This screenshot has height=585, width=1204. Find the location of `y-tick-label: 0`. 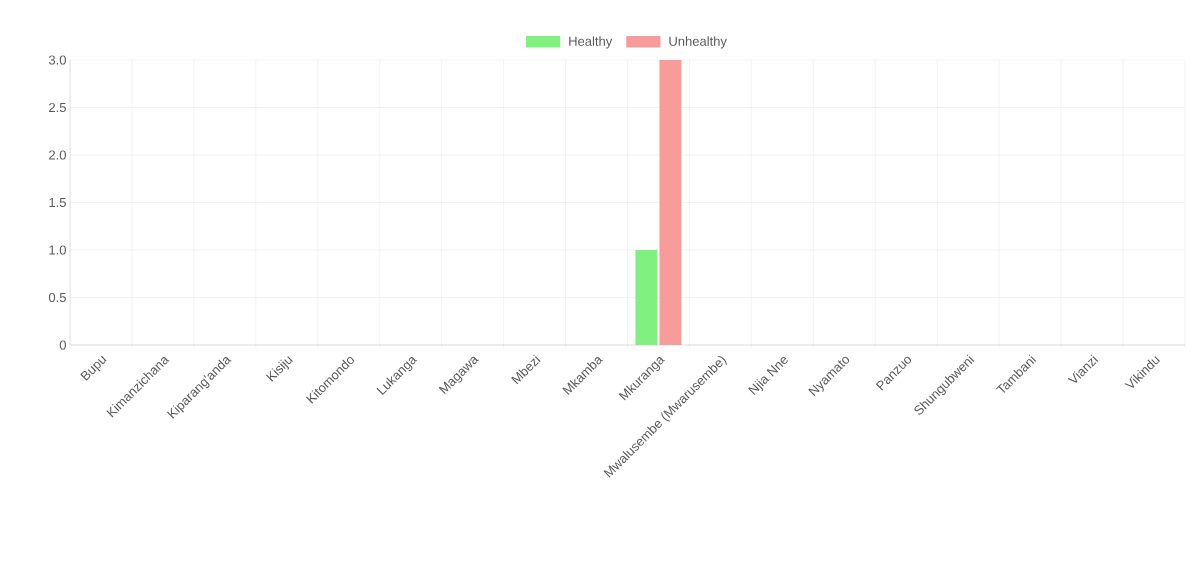

y-tick-label: 0 is located at coordinates (62, 345).